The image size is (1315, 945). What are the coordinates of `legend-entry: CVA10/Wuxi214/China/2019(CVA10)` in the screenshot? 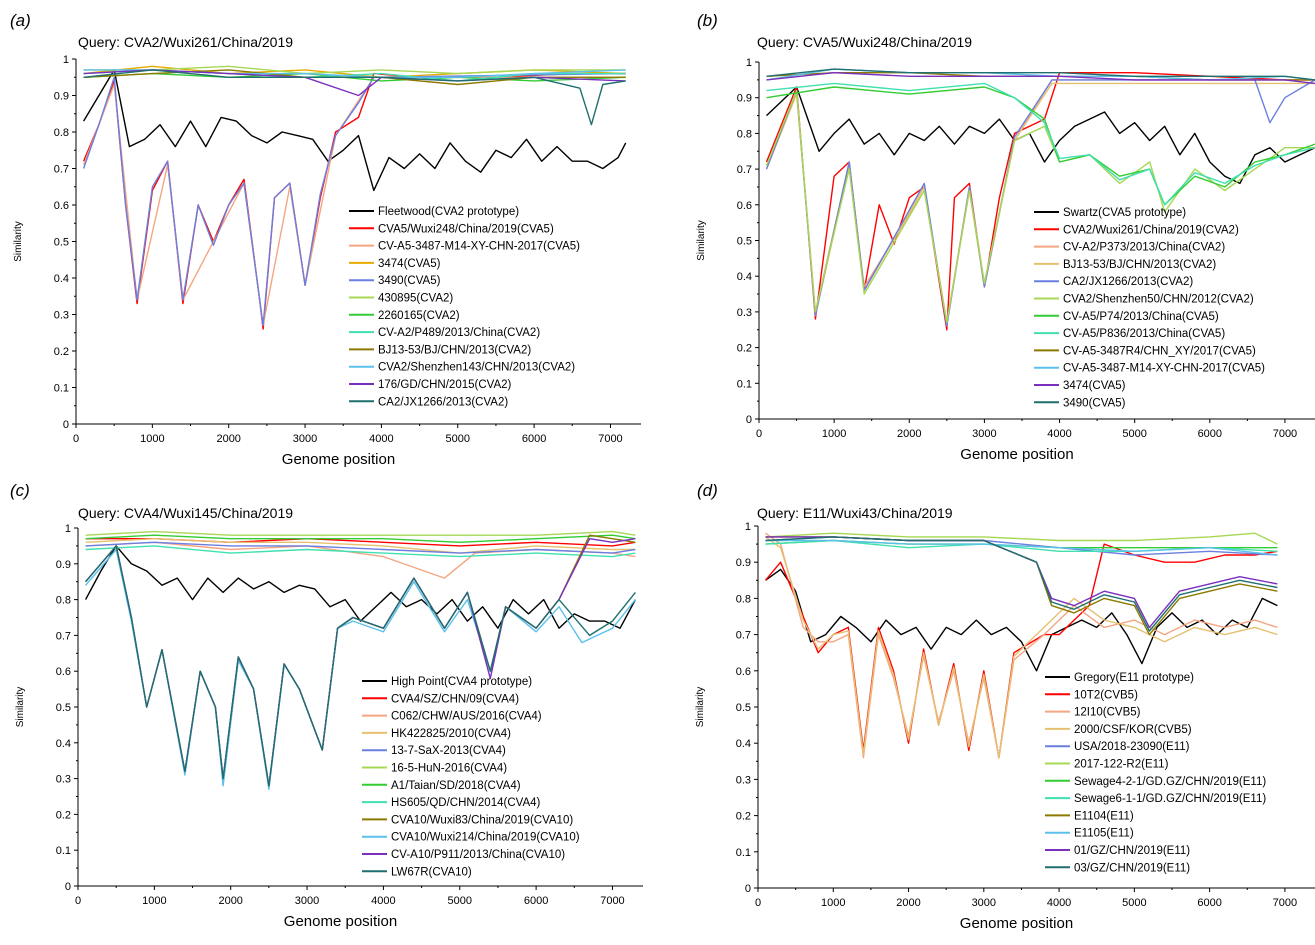 It's located at (485, 838).